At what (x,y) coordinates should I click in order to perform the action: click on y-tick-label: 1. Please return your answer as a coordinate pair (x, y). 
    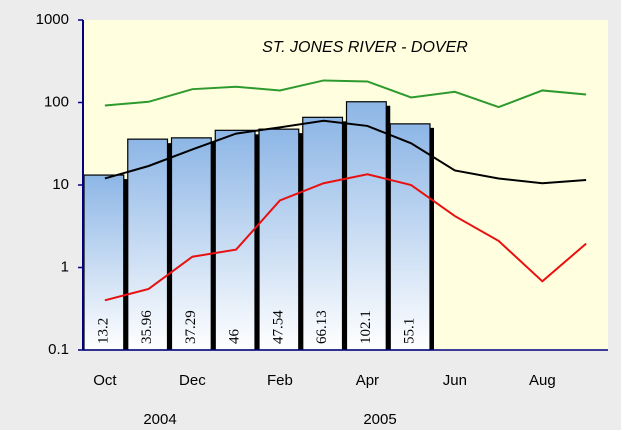
    Looking at the image, I should click on (65, 266).